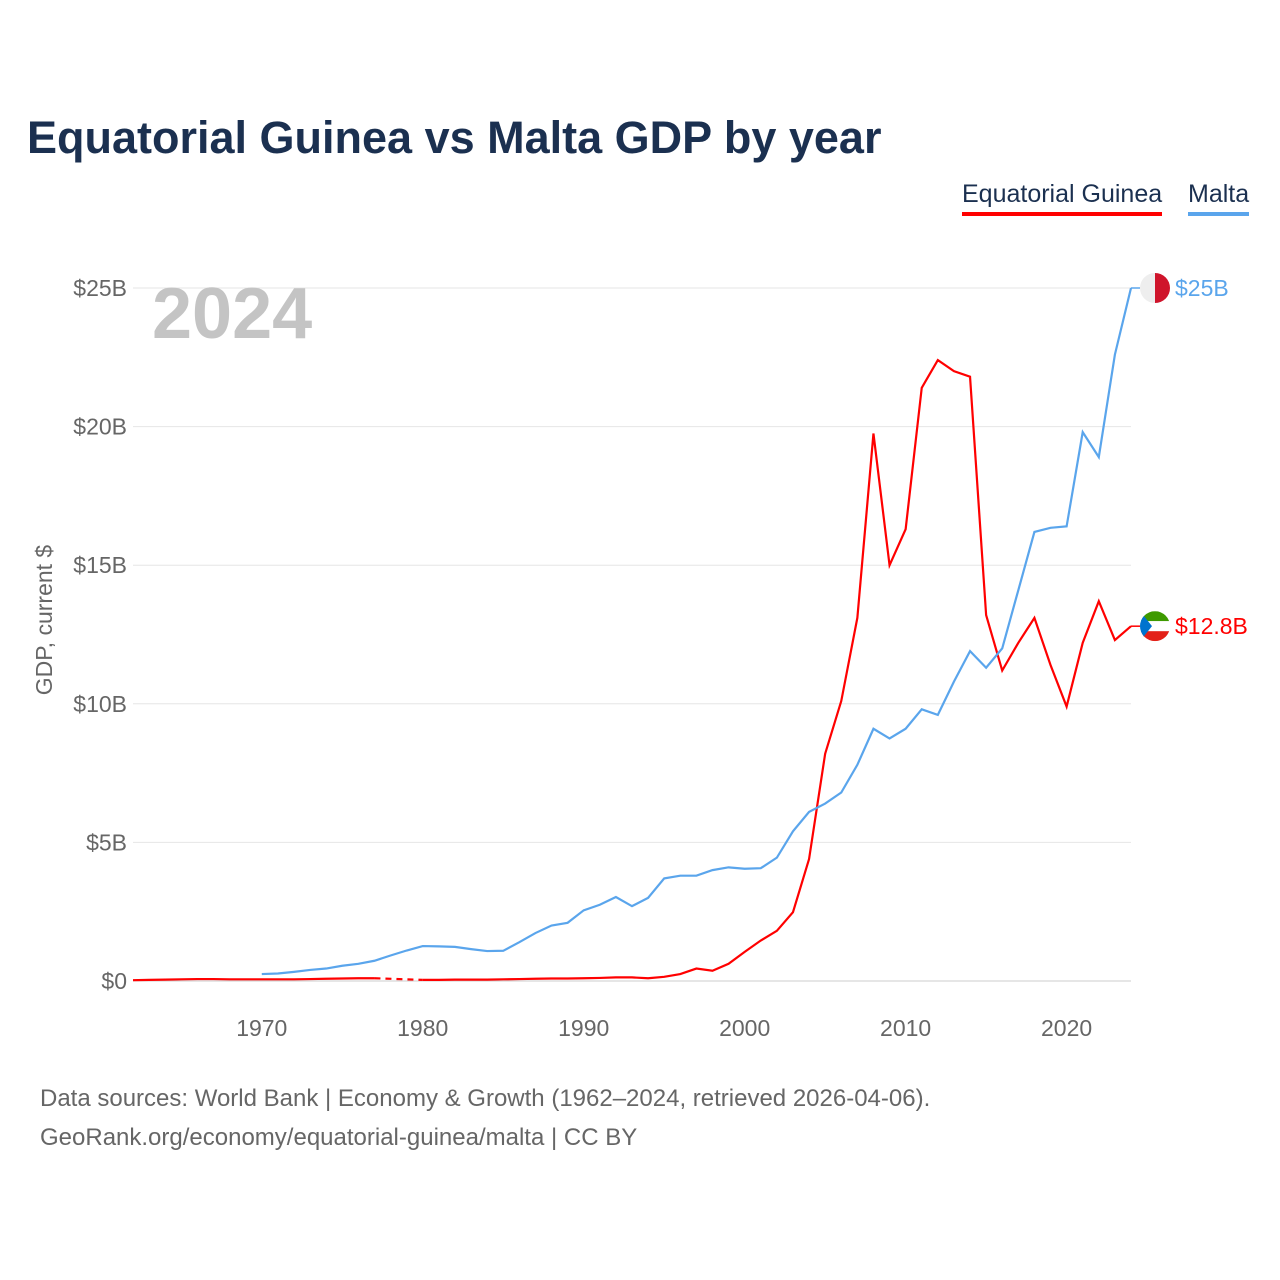  Describe the element at coordinates (1211, 626) in the screenshot. I see `end-value-label: $12.8B` at that location.